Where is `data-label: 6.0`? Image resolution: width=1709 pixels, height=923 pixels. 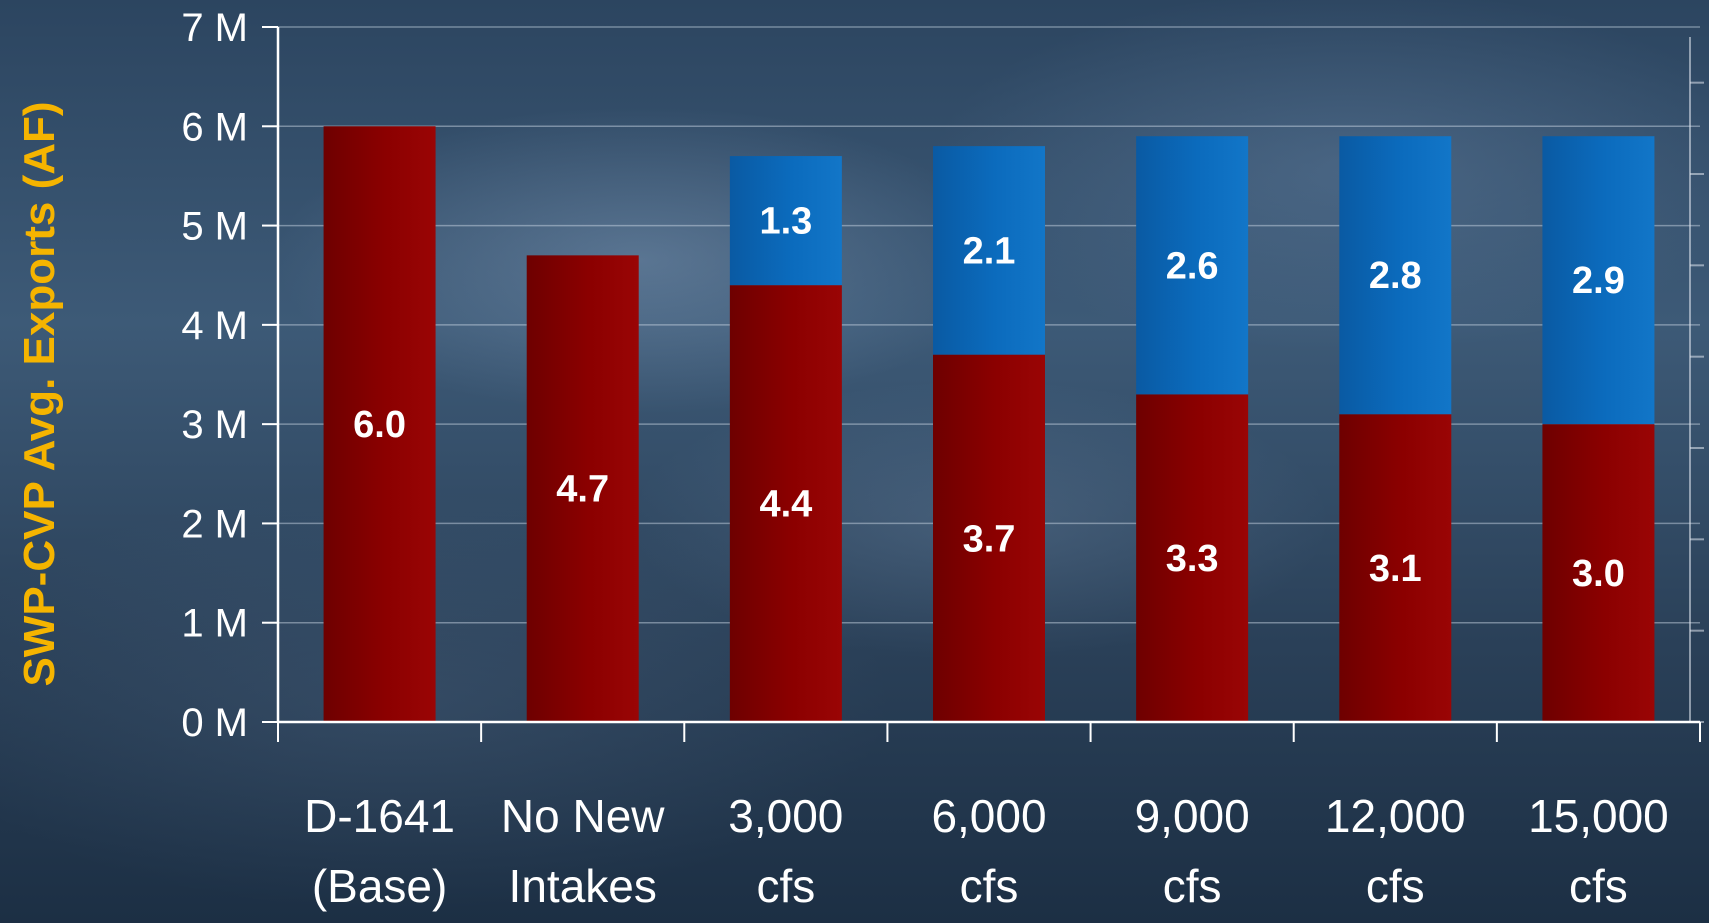
data-label: 6.0 is located at coordinates (379, 425).